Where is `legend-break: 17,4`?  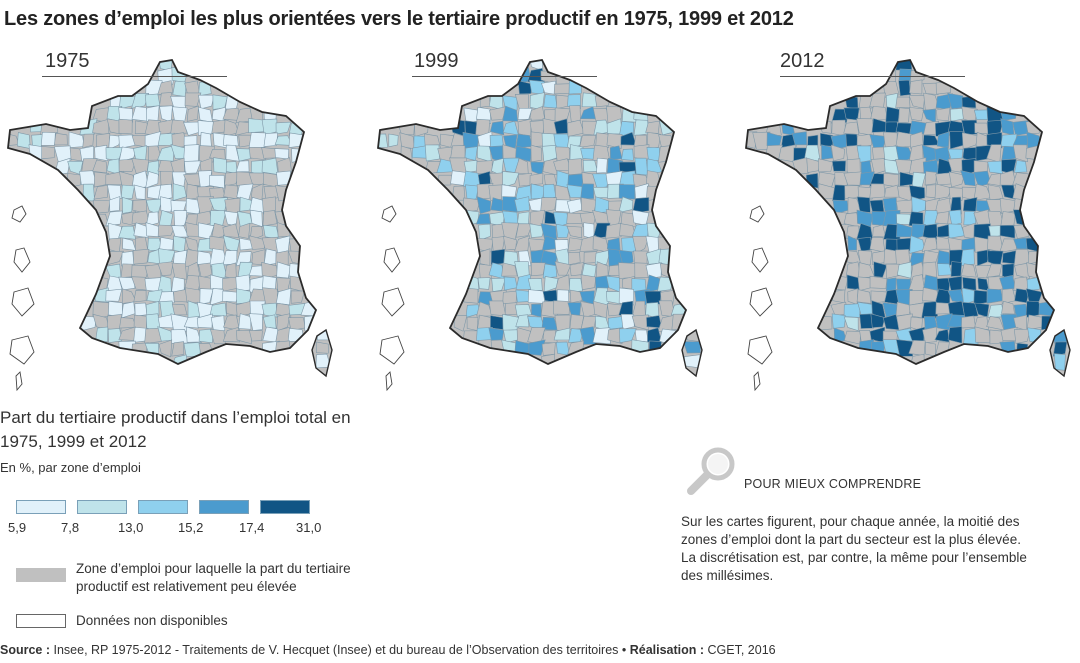 legend-break: 17,4 is located at coordinates (252, 527).